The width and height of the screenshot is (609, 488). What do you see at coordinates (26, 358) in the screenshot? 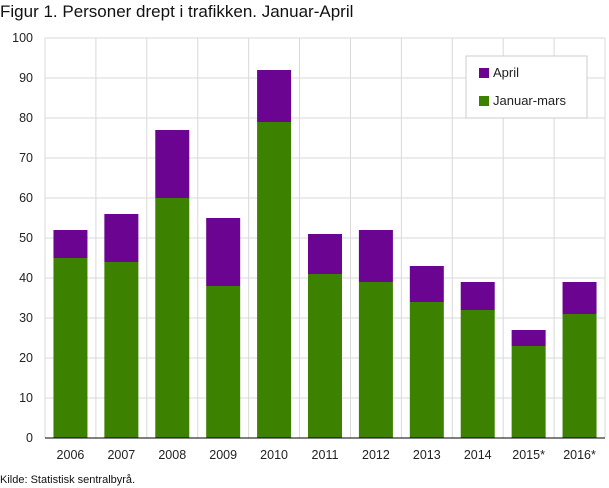
I see `y-tick-label: 20` at bounding box center [26, 358].